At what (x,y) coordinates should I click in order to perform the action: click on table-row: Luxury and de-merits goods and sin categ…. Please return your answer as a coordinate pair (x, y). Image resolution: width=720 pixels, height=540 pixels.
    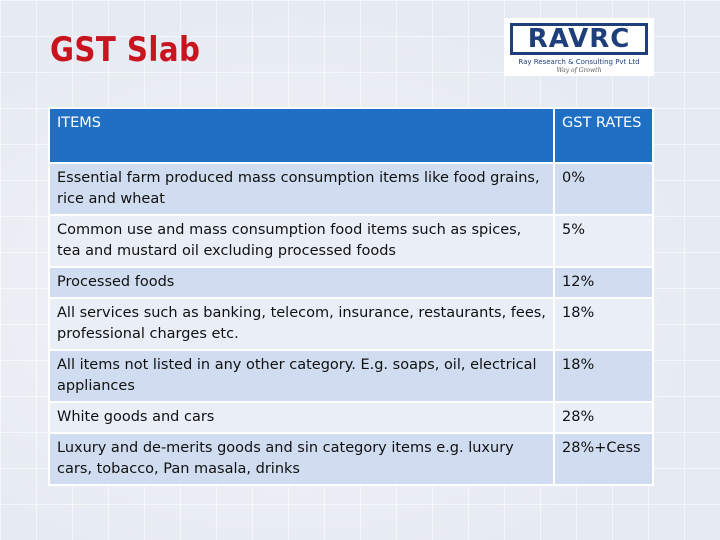
    Looking at the image, I should click on (350, 459).